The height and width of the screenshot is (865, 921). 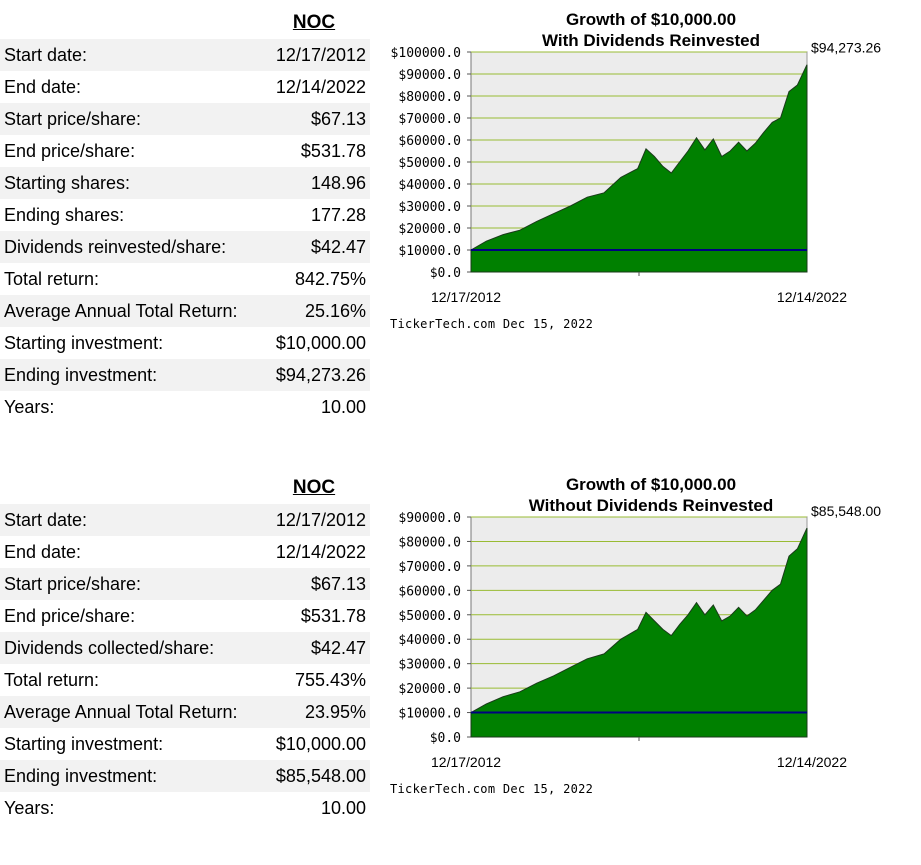 I want to click on stats-row: Total return: 842.75%, so click(x=185, y=279).